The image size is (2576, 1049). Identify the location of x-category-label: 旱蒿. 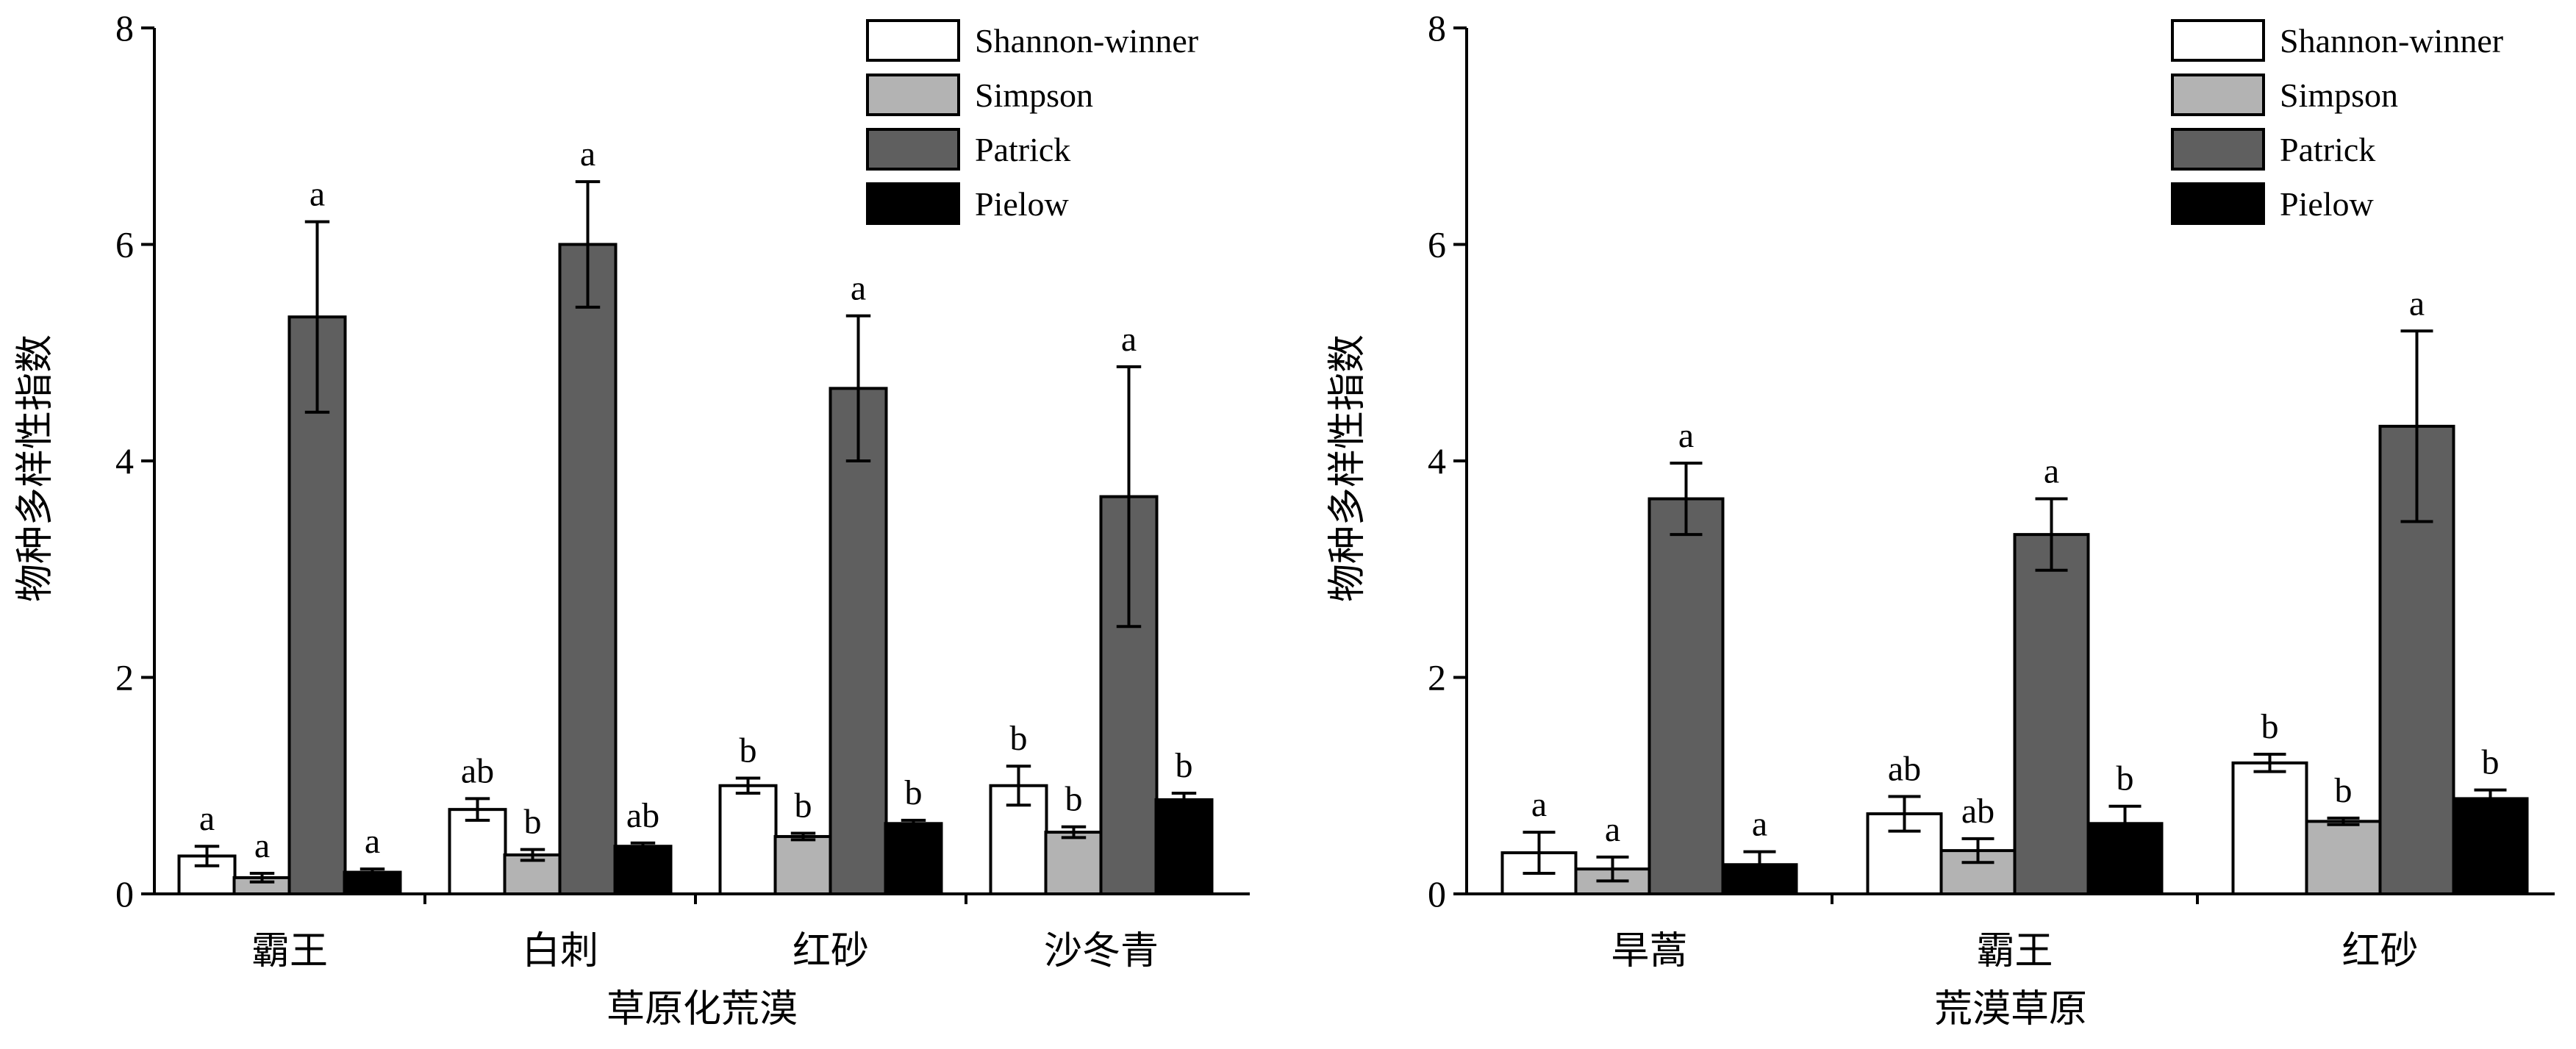
(1649, 951).